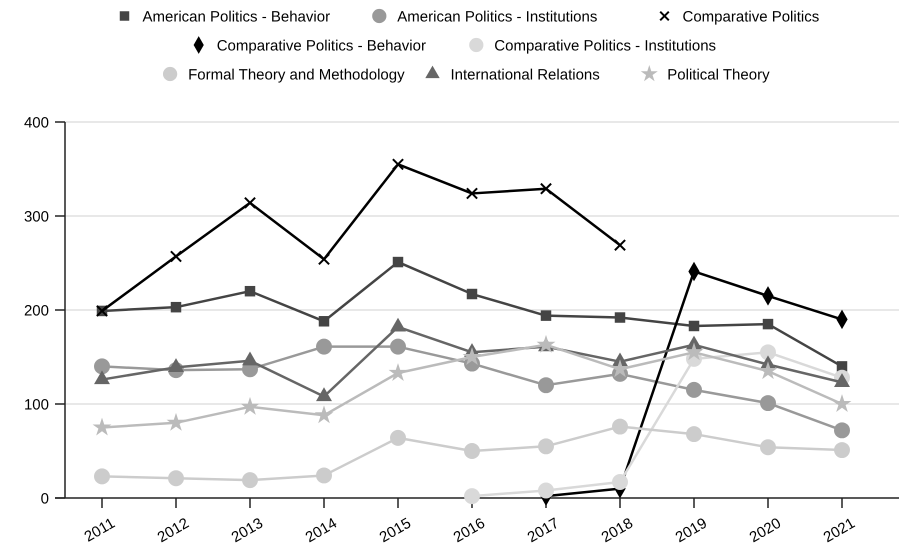  Describe the element at coordinates (173, 530) in the screenshot. I see `x-tick-label: 2012` at that location.